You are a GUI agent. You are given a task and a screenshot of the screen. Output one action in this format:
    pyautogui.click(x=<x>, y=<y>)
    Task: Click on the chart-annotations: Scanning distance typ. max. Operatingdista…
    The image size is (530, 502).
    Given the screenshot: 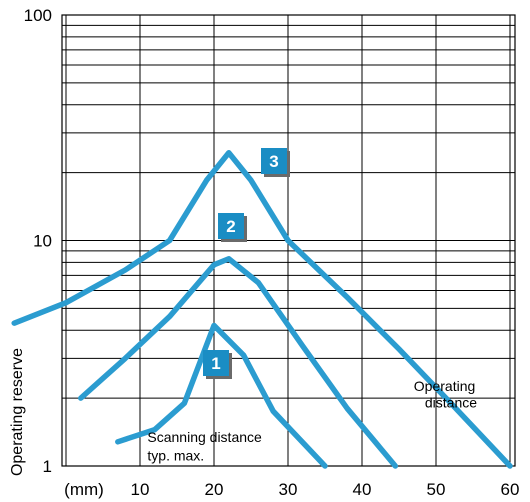 What is the action you would take?
    pyautogui.click(x=312, y=420)
    